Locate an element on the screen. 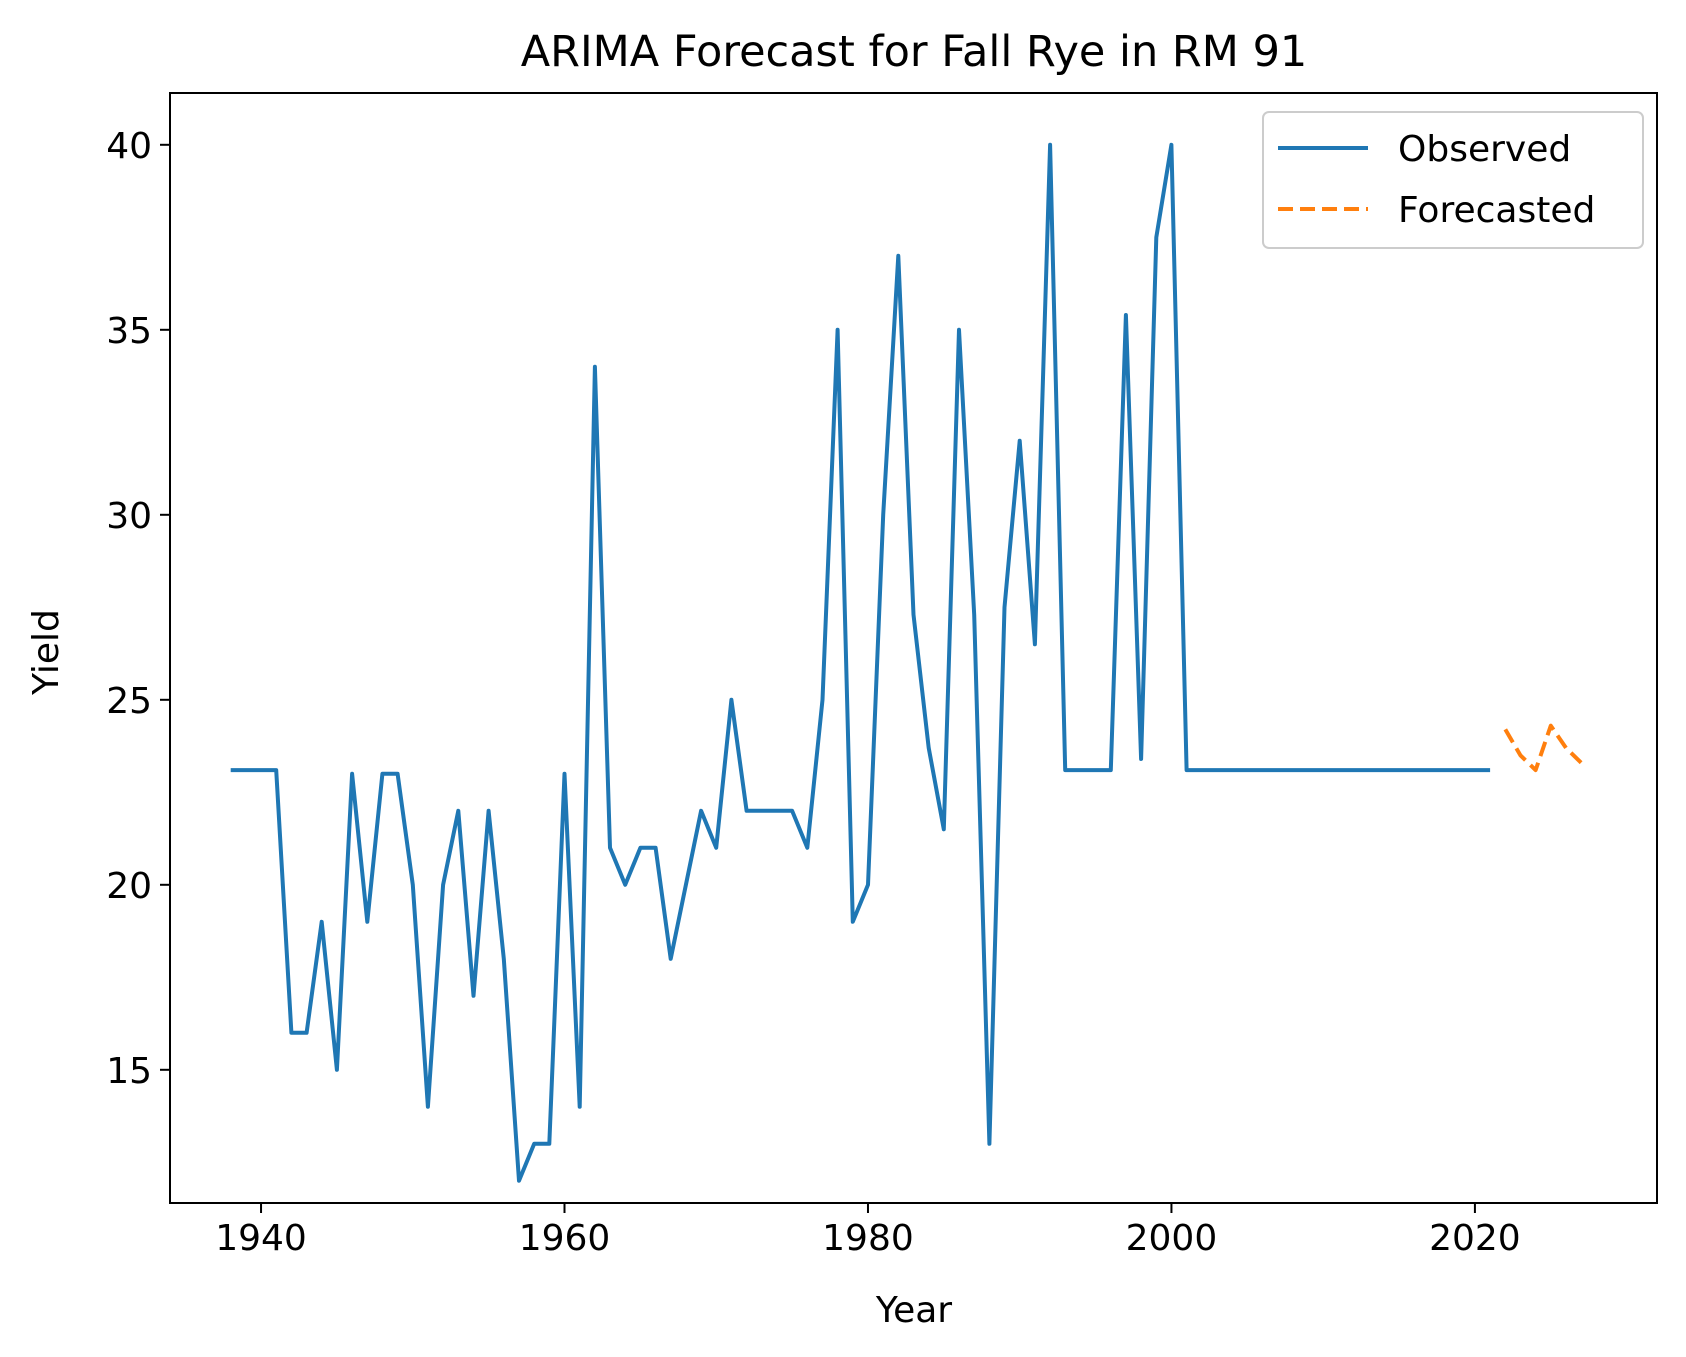 The height and width of the screenshot is (1357, 1686). y-tick-label: 20 is located at coordinates (129, 886).